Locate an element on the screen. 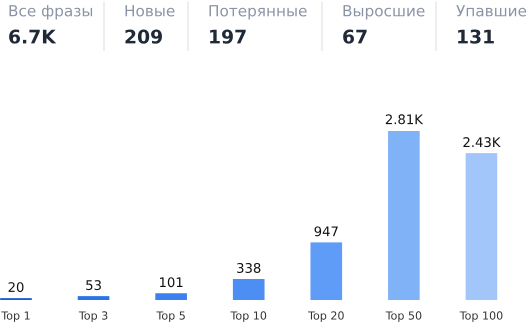 This screenshot has height=327, width=528. x-tick-label: Top 20 is located at coordinates (326, 316).